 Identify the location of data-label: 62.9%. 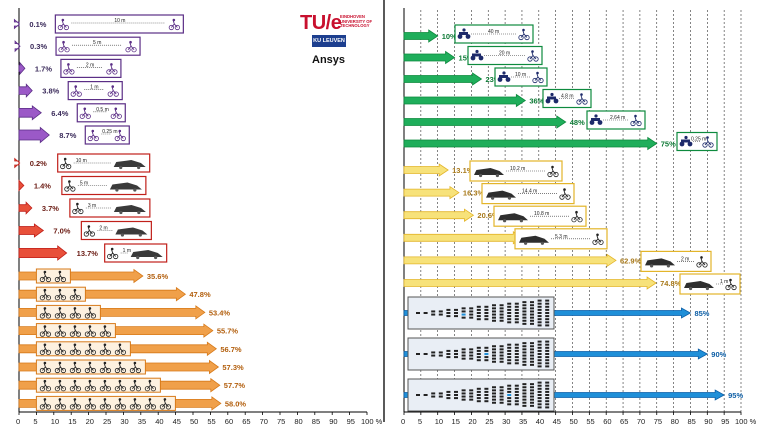
(631, 260).